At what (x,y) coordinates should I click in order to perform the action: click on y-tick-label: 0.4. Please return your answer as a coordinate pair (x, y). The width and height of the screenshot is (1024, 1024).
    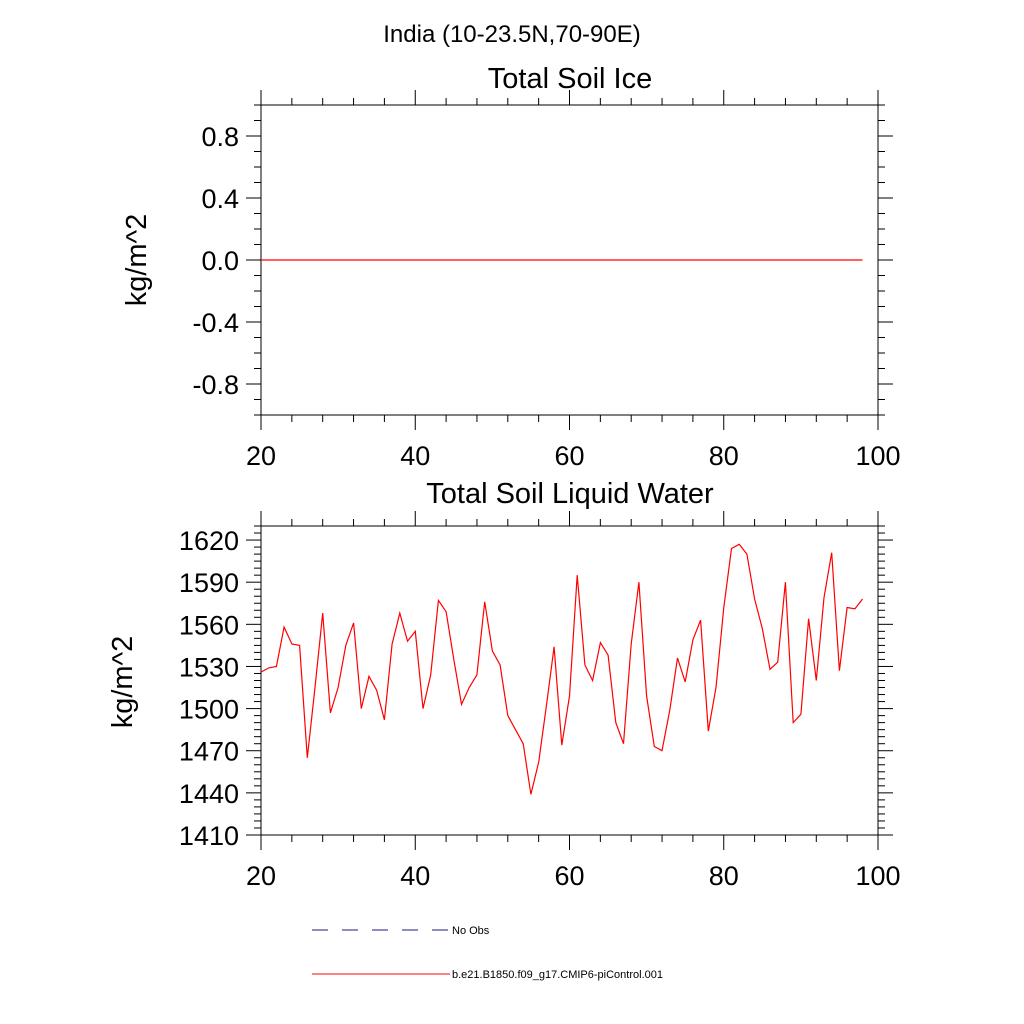
    Looking at the image, I should click on (220, 199).